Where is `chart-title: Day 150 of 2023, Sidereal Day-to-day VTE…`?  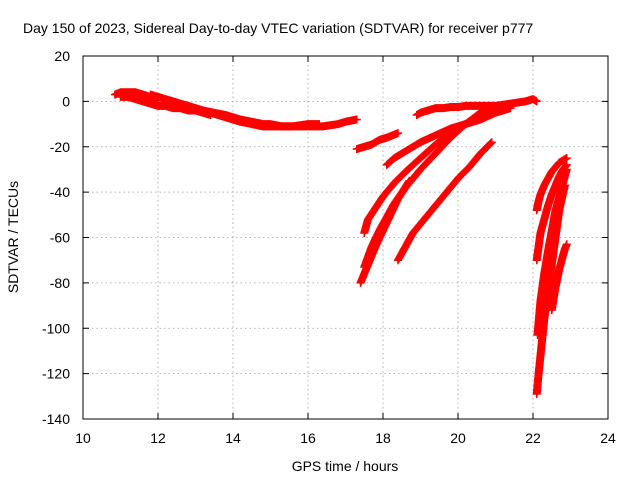 chart-title: Day 150 of 2023, Sidereal Day-to-day VTE… is located at coordinates (278, 28).